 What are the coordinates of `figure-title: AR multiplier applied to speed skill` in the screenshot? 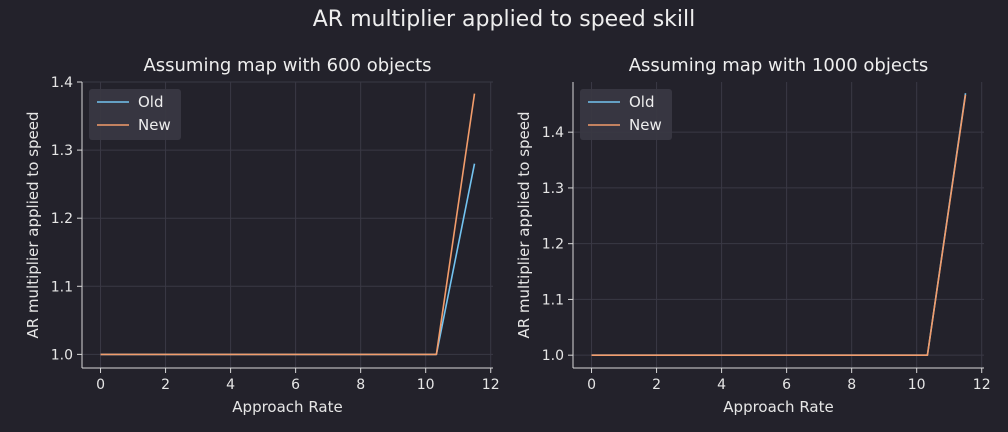 It's located at (504, 19).